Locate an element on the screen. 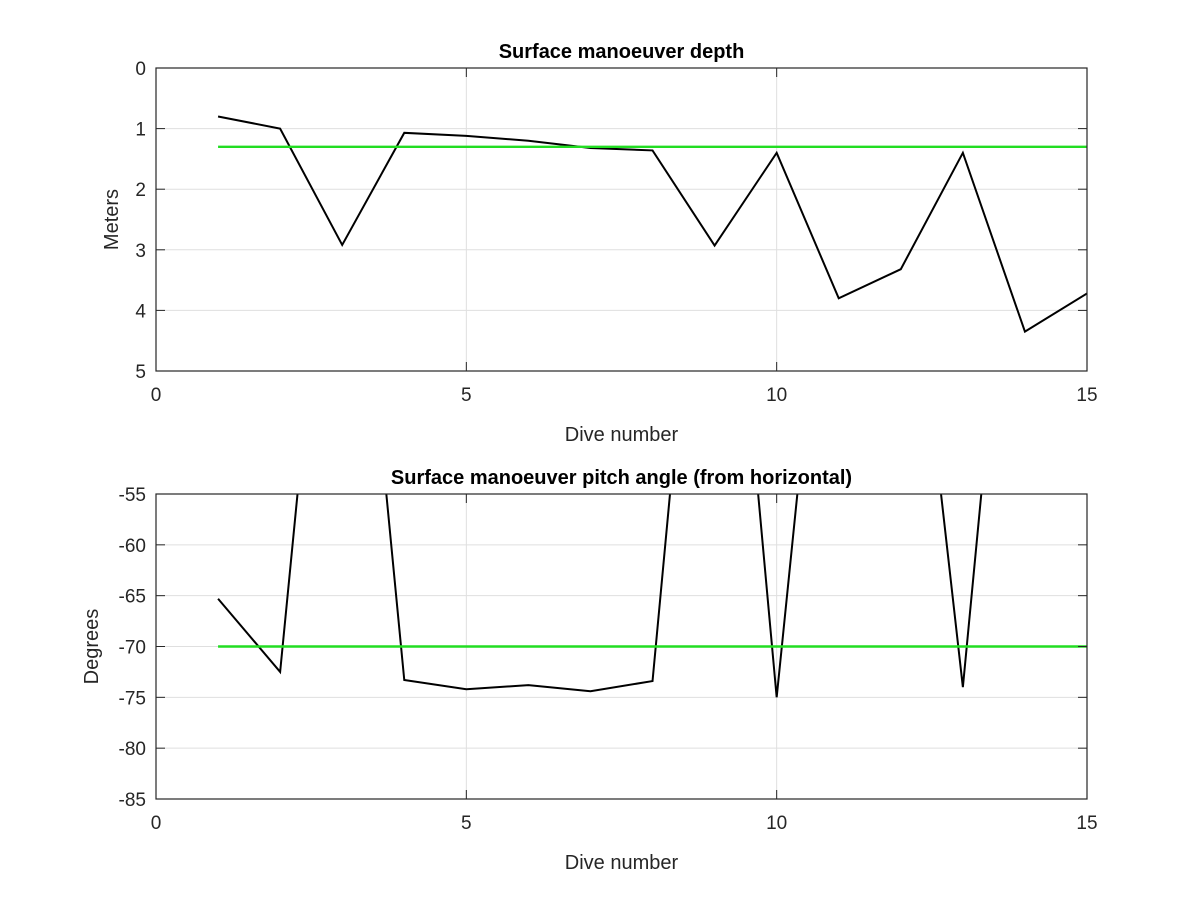 The width and height of the screenshot is (1200, 900). chart-2-y-tick-label: -80 is located at coordinates (132, 749).